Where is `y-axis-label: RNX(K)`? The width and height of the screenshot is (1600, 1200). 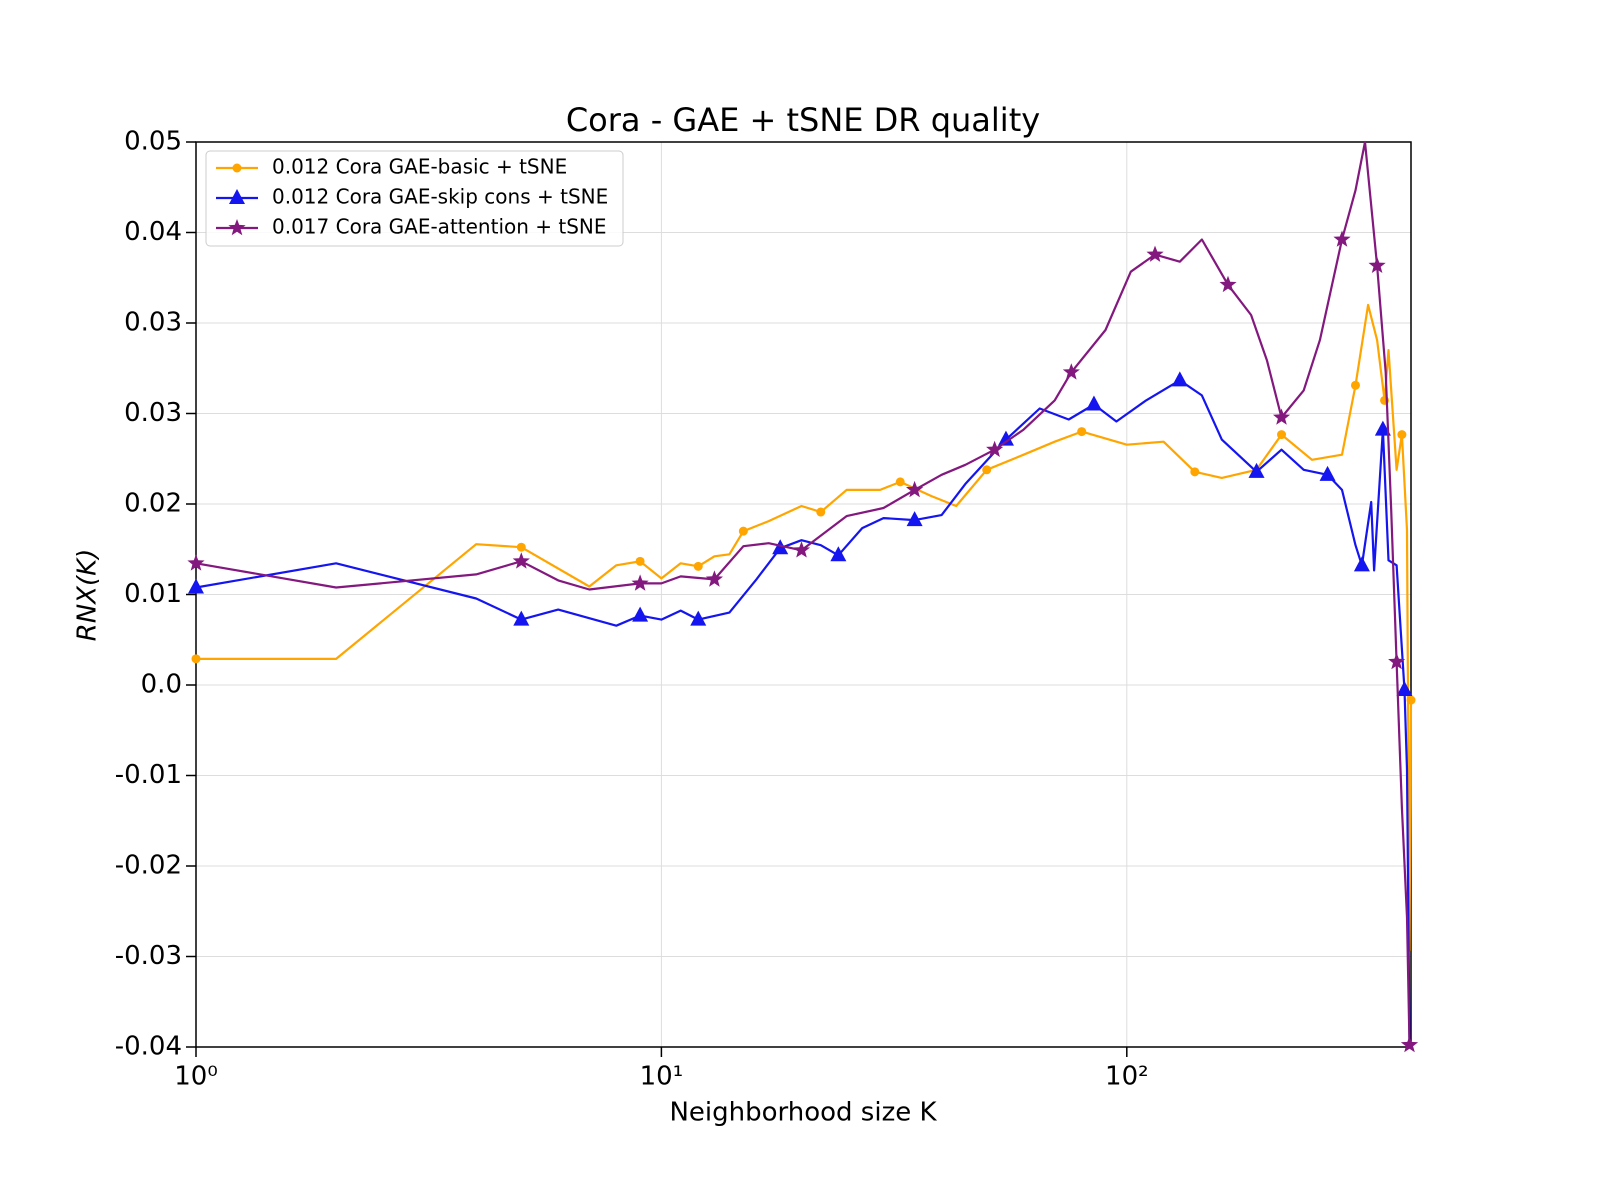
y-axis-label: RNX(K) is located at coordinates (88, 595).